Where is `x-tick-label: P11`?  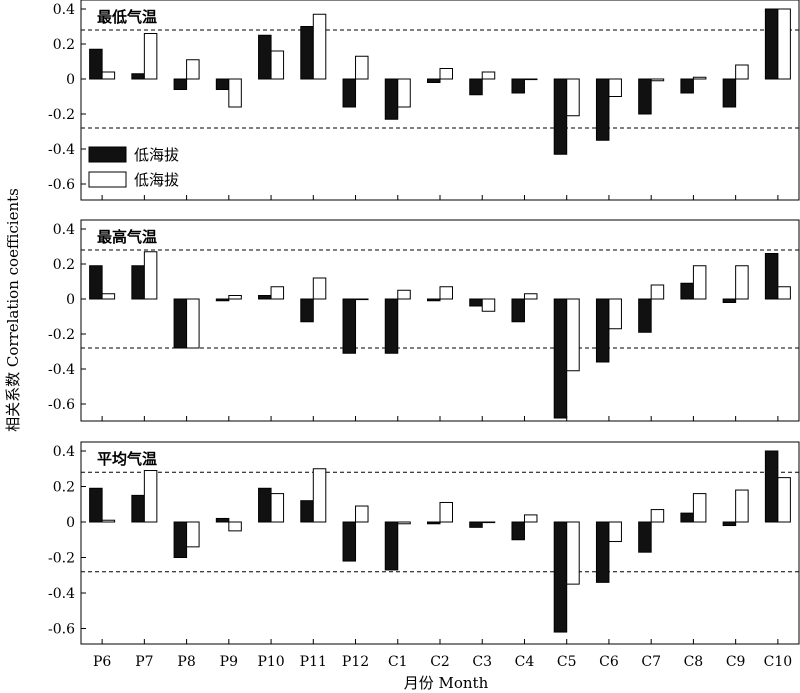 x-tick-label: P11 is located at coordinates (313, 662).